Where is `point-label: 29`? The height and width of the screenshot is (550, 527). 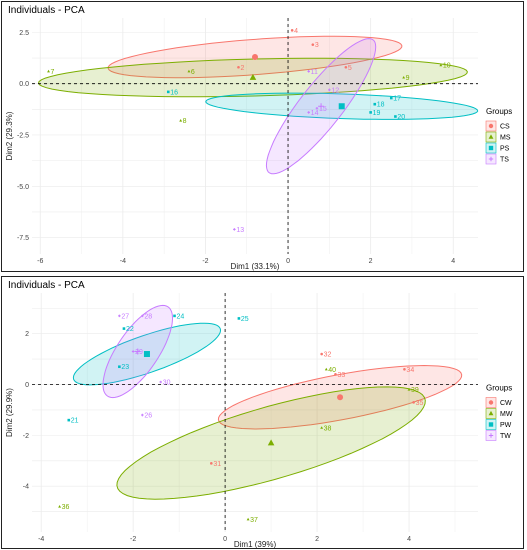 point-label: 29 is located at coordinates (139, 352).